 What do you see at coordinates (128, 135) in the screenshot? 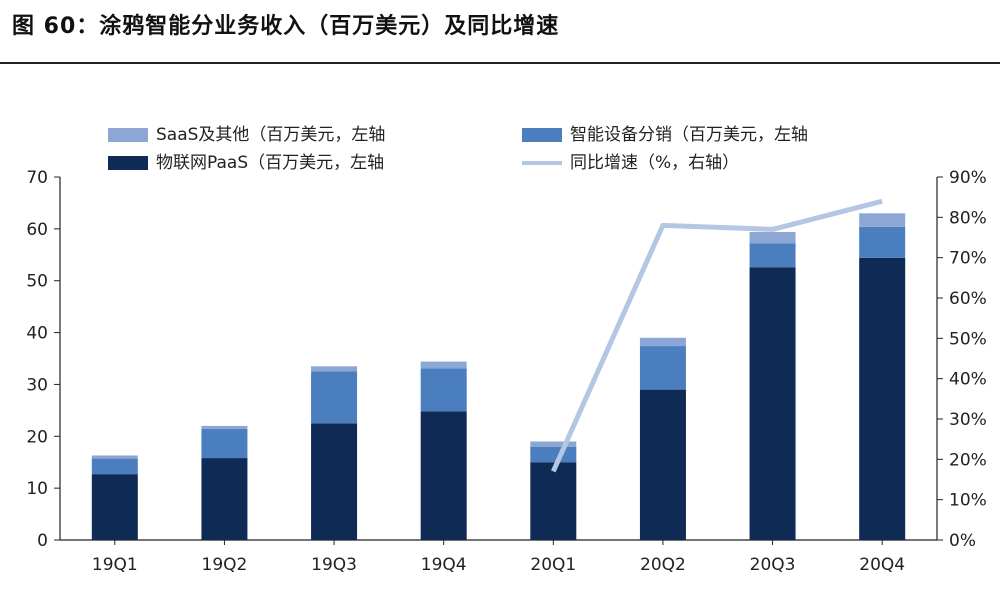
I see `legend-swatch-saas` at bounding box center [128, 135].